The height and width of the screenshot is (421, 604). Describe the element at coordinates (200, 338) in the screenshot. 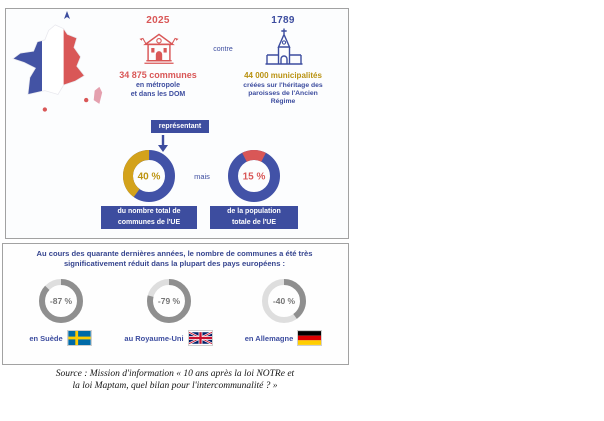

I see `uk-flag-icon` at that location.